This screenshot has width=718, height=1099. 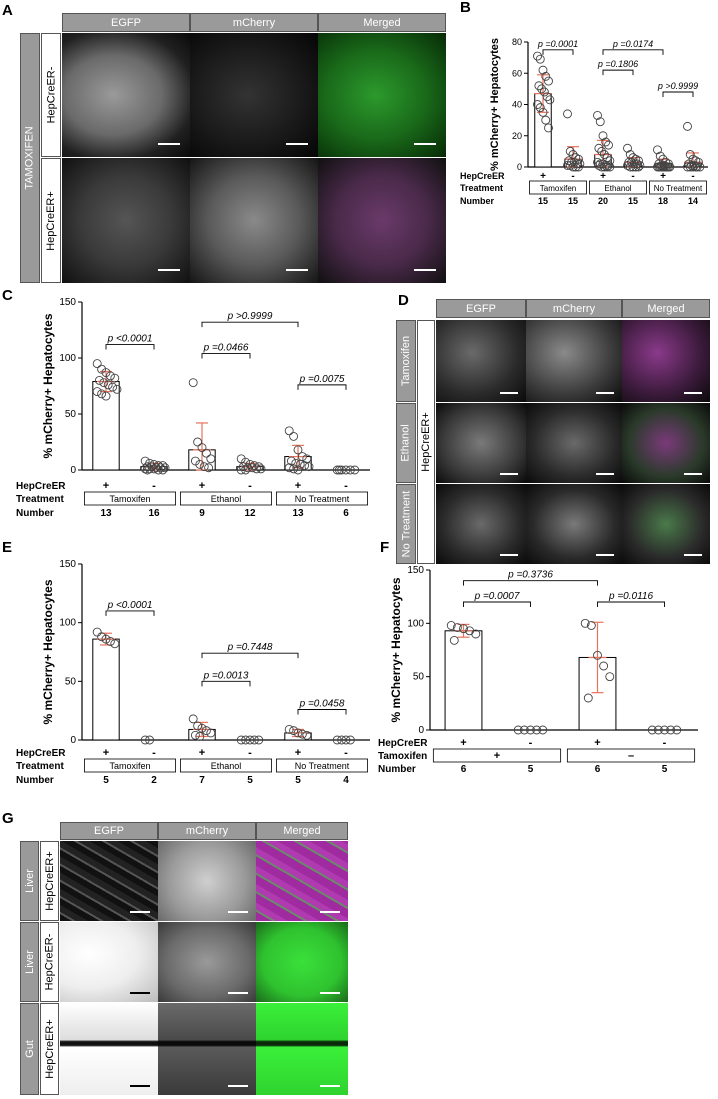 What do you see at coordinates (126, 95) in the screenshot?
I see `panel-a-micrograph-egfp-neg` at bounding box center [126, 95].